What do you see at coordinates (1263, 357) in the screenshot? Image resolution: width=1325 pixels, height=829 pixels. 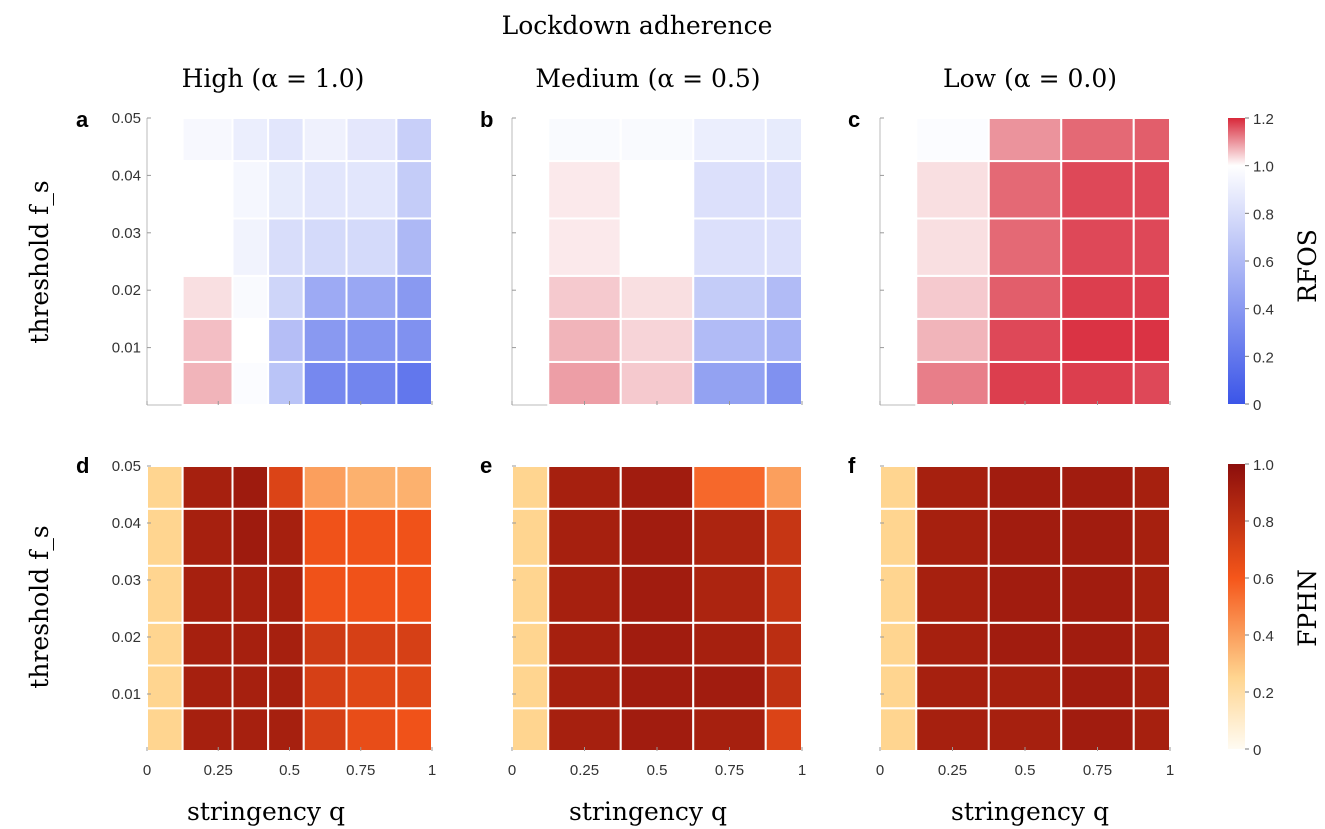 I see `colorbar-tick-label: 0.2` at bounding box center [1263, 357].